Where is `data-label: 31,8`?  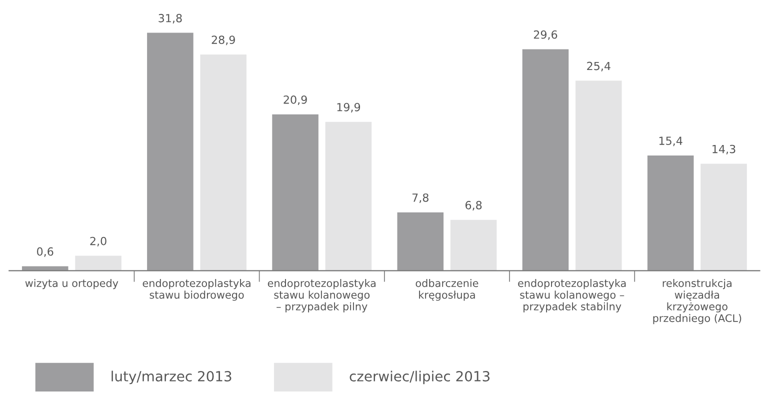 data-label: 31,8 is located at coordinates (170, 19).